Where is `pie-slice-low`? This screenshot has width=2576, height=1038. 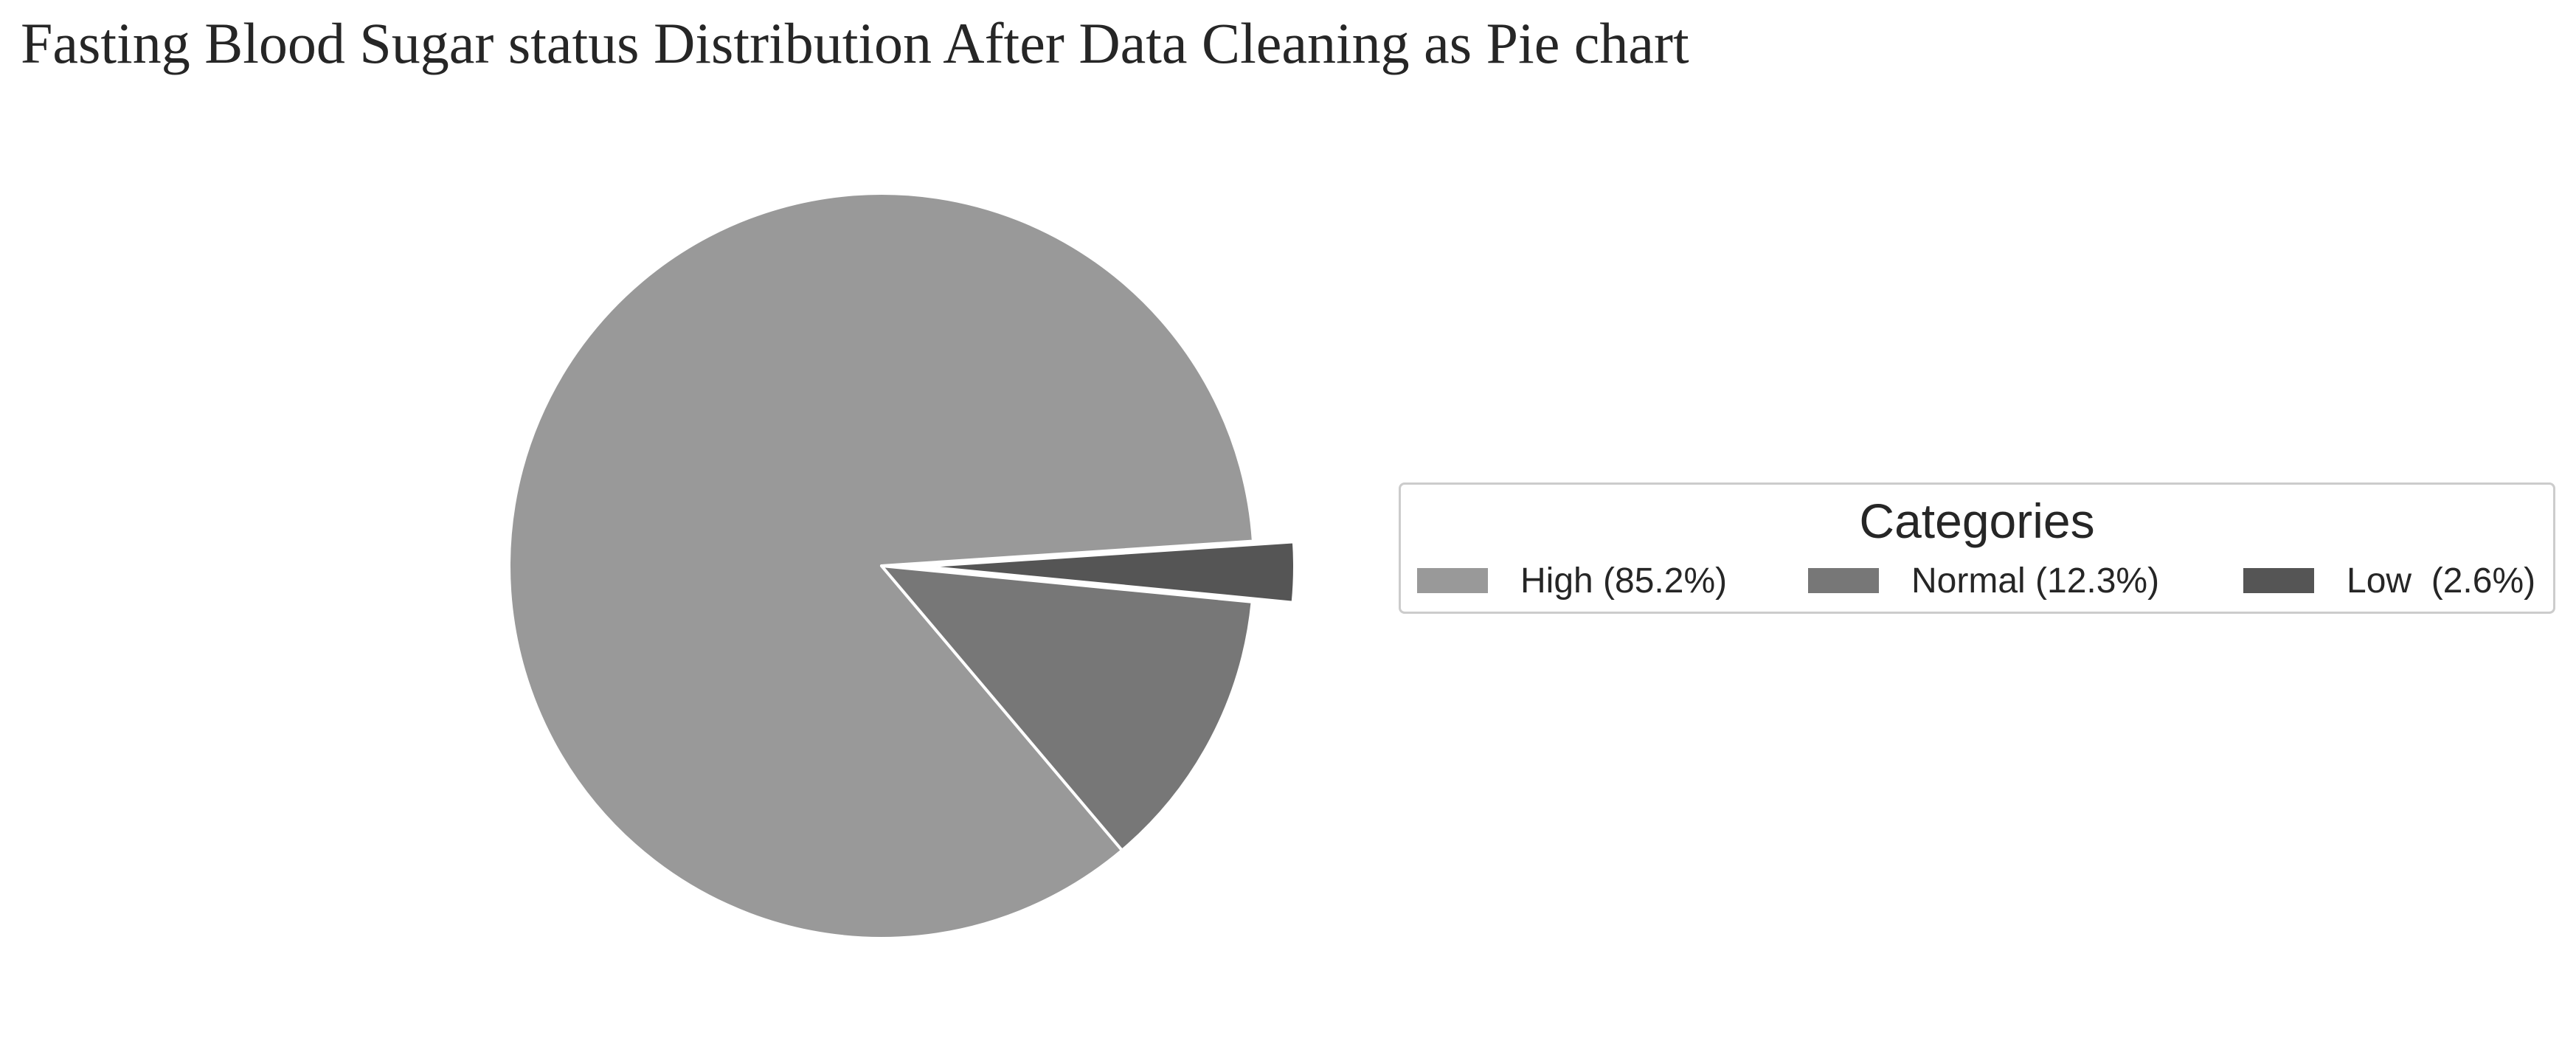
pie-slice-low is located at coordinates (1108, 572).